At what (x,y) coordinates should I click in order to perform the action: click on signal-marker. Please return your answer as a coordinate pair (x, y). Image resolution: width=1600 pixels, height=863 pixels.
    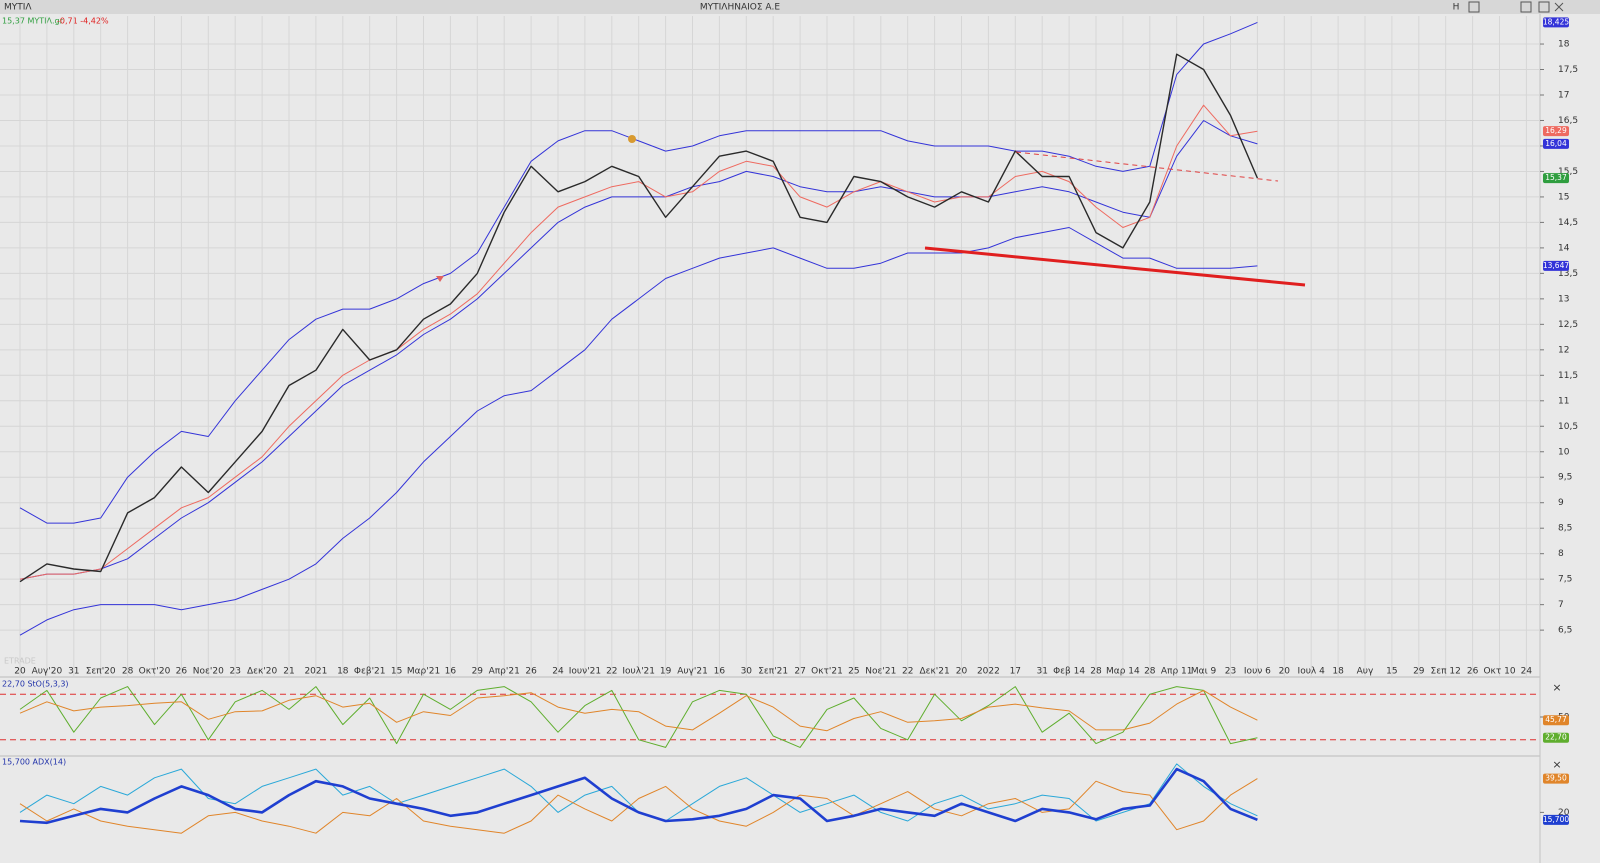
    Looking at the image, I should click on (440, 279).